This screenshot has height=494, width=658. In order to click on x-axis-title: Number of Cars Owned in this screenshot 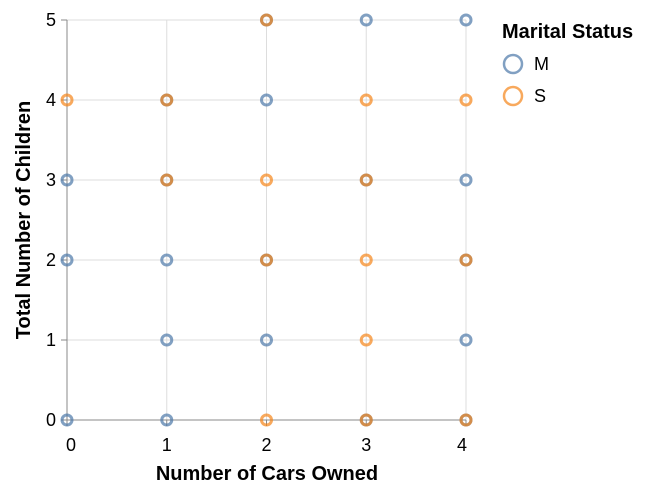, I will do `click(267, 474)`.